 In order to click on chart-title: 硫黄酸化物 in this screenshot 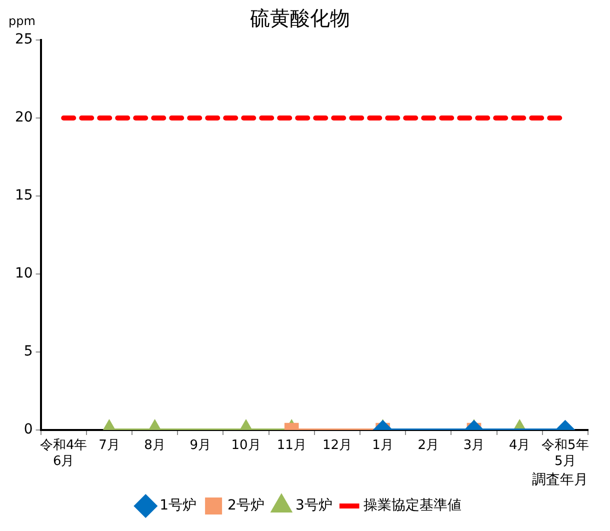, I will do `click(300, 18)`.